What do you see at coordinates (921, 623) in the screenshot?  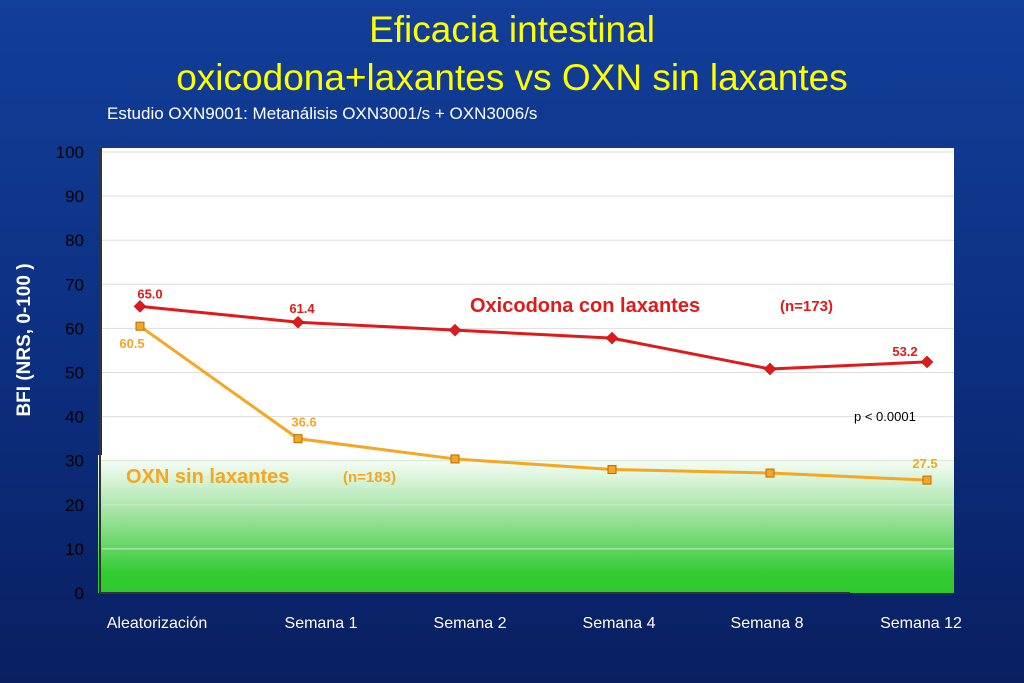 I see `x-category-label: Semana 12` at bounding box center [921, 623].